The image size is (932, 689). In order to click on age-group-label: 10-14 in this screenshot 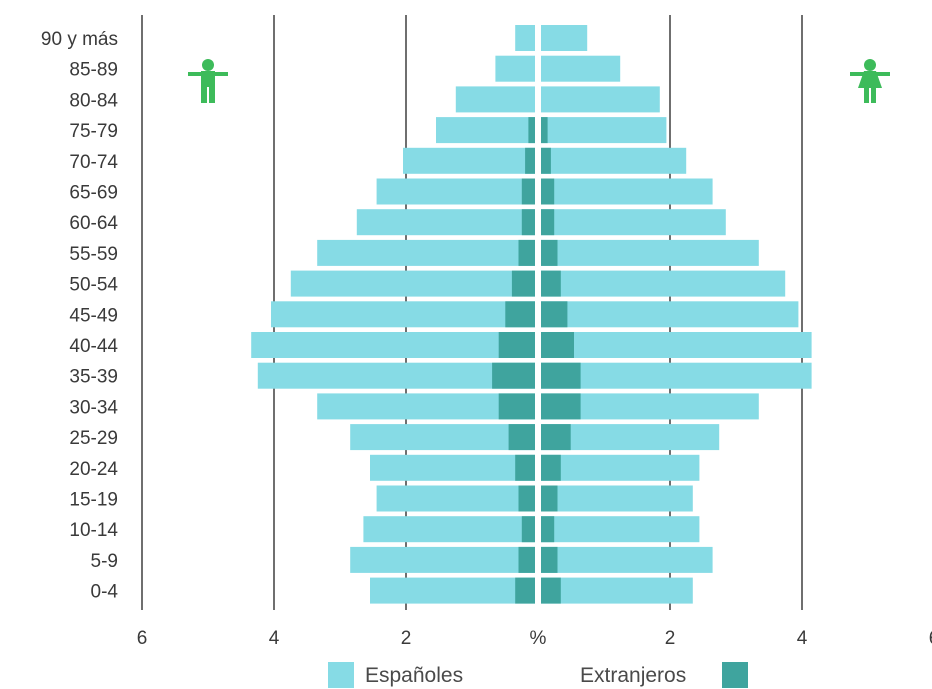, I will do `click(93, 530)`.